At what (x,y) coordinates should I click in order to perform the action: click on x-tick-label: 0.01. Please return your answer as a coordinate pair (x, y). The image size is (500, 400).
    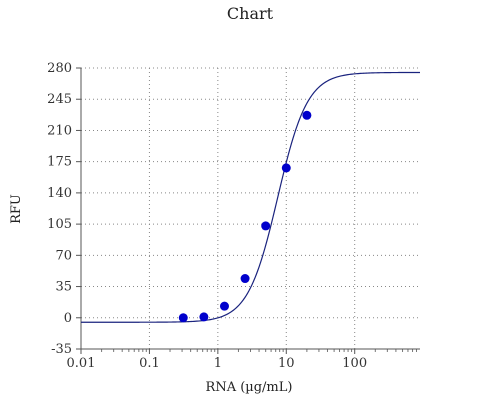
    Looking at the image, I should click on (81, 363).